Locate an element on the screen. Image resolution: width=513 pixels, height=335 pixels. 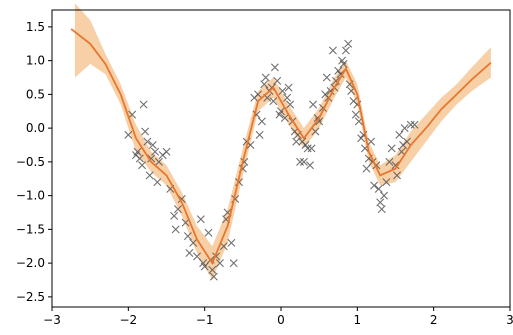
x-tick-label: −2 is located at coordinates (128, 320).